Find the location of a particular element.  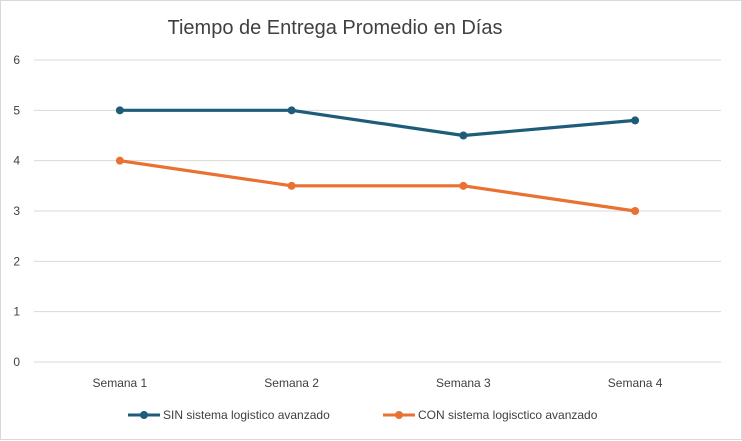

y-tick-label: 2 is located at coordinates (16, 261).